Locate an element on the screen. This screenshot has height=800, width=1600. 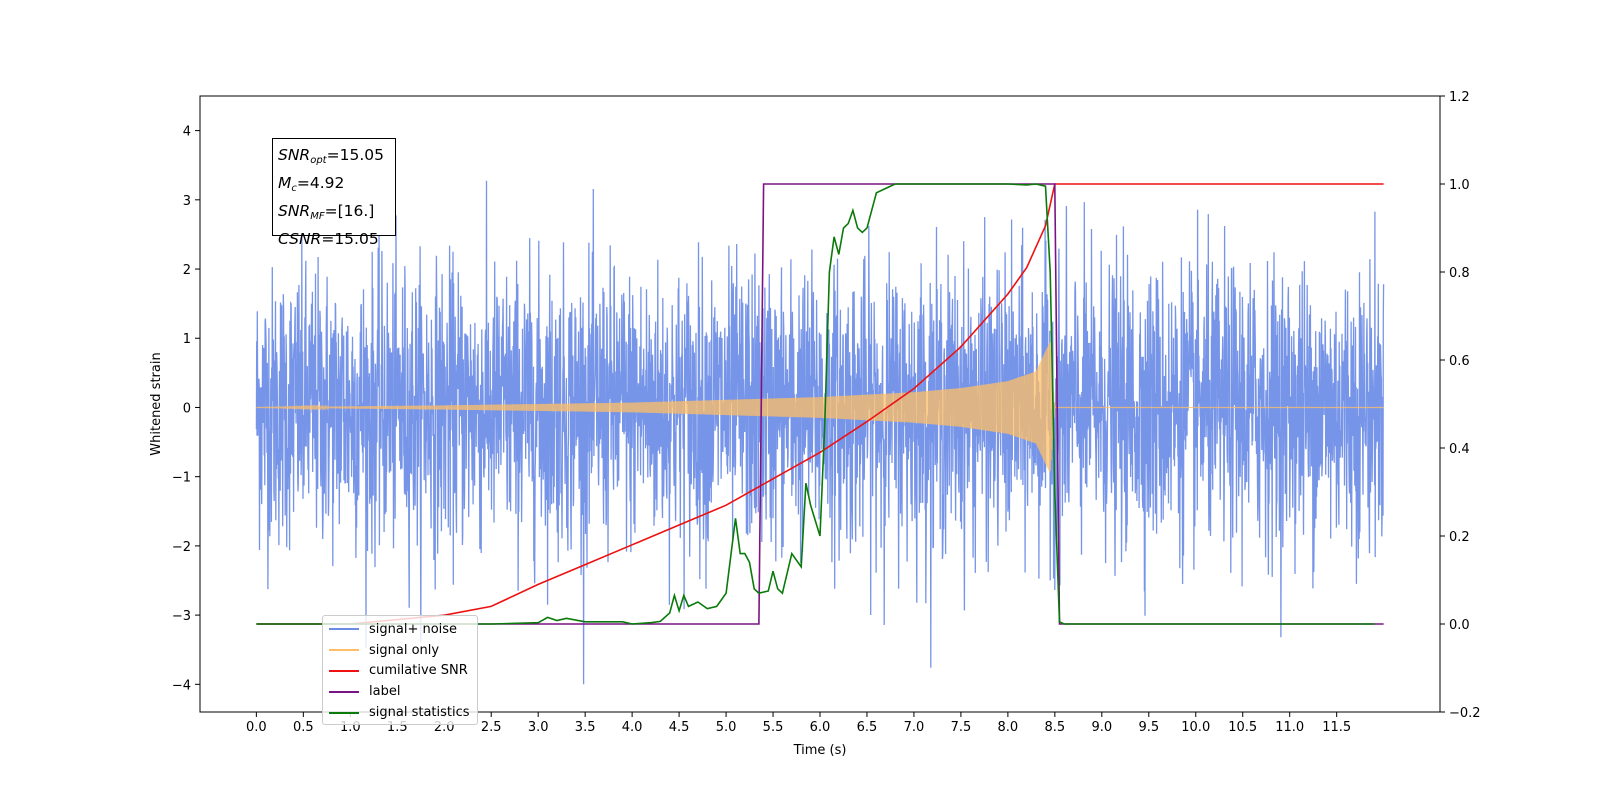
y-left-tick-label: 3 is located at coordinates (187, 201).